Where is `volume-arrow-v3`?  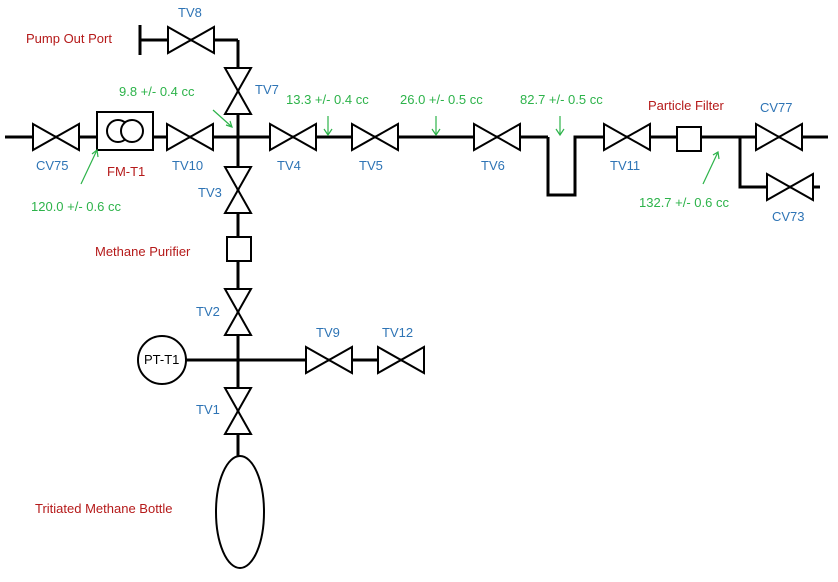
volume-arrow-v3 is located at coordinates (436, 126).